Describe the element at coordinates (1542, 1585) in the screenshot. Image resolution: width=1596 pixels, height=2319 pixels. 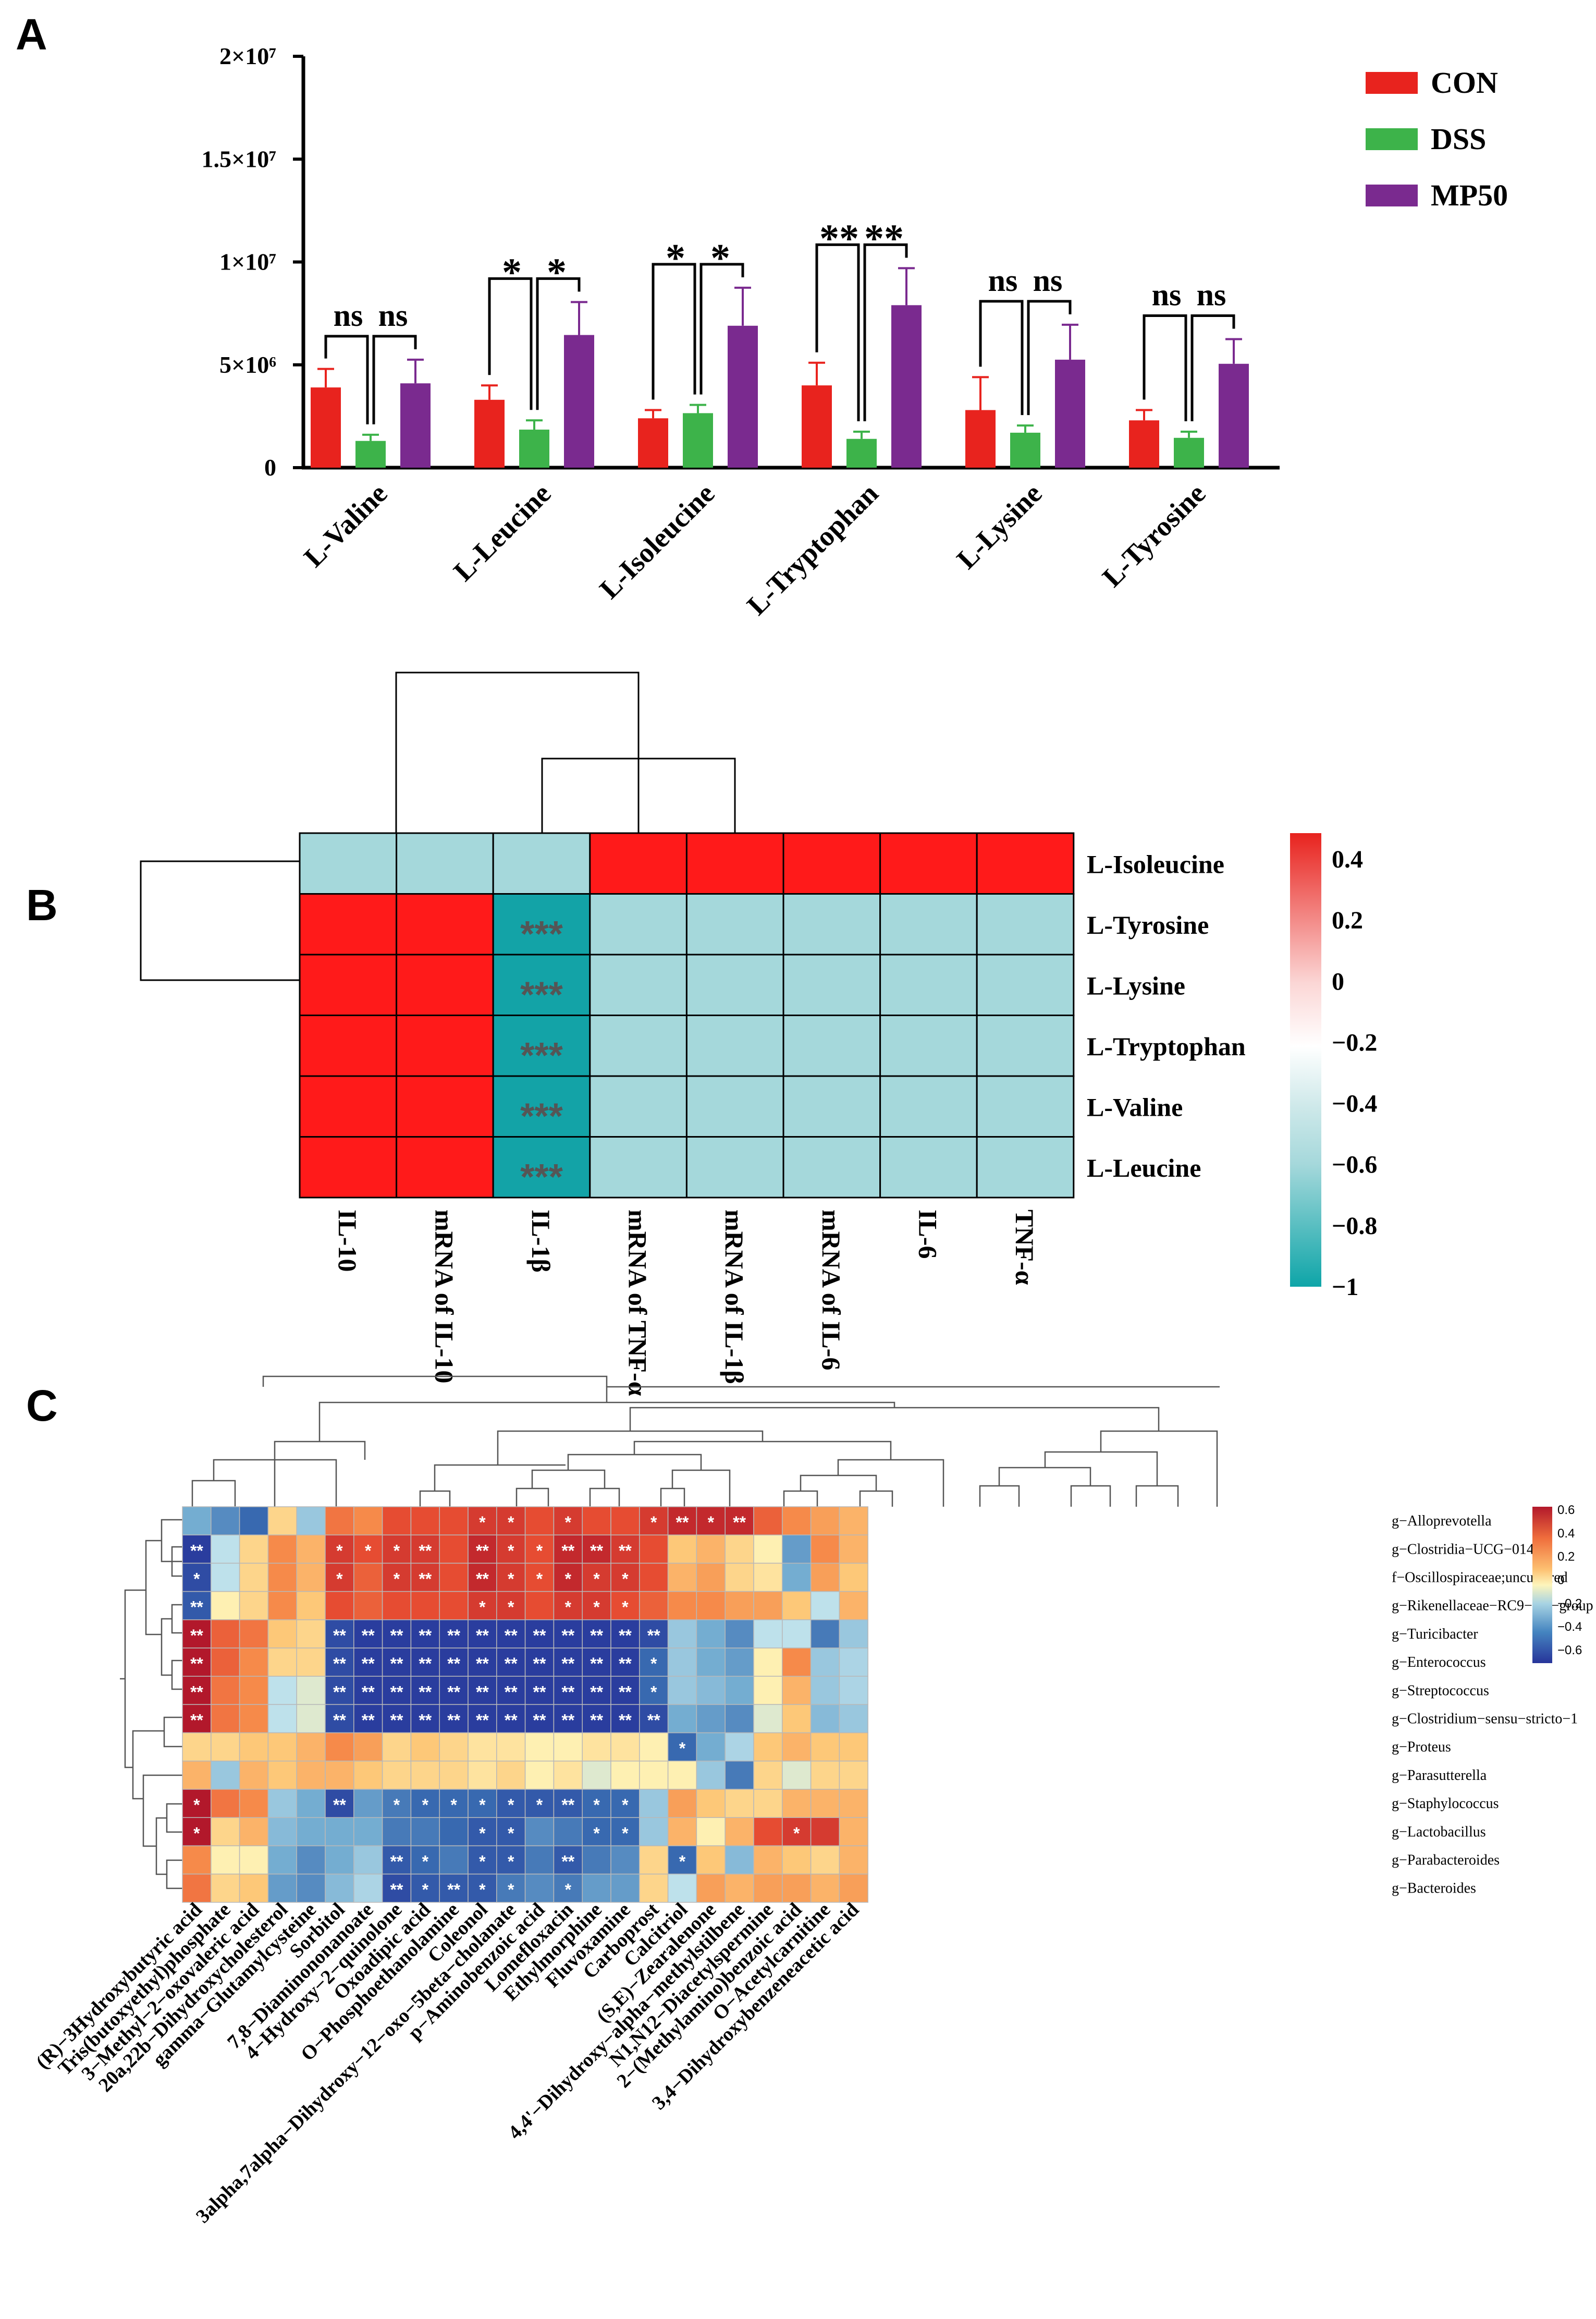
I see `colorbar-c` at that location.